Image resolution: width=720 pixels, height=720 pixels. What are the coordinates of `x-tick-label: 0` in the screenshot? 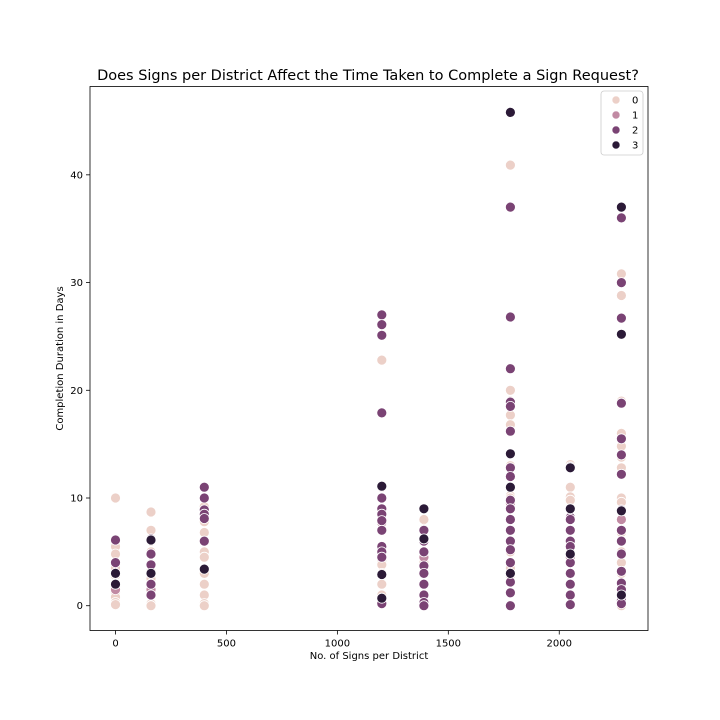 It's located at (115, 644).